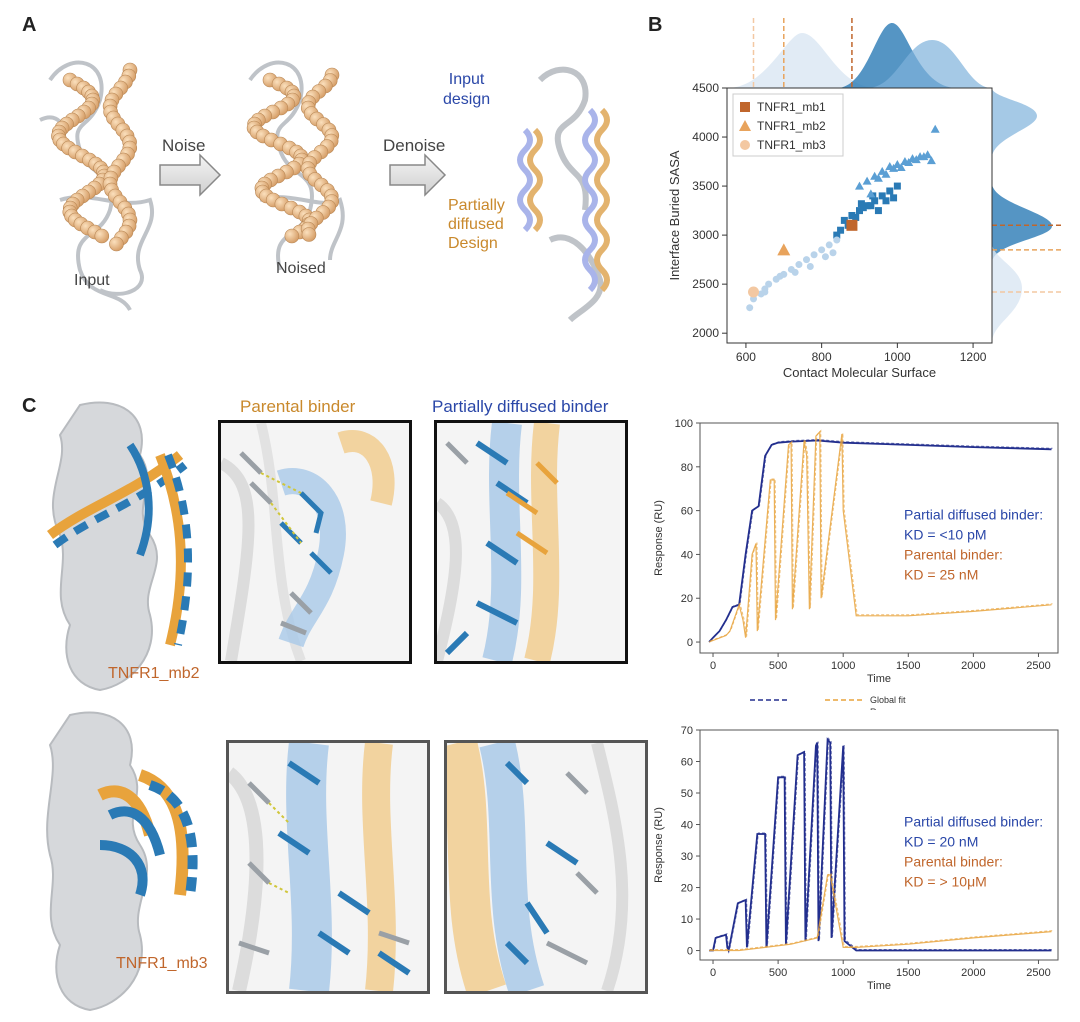  I want to click on partial-binder-title: Partially diffused binder, so click(520, 406).